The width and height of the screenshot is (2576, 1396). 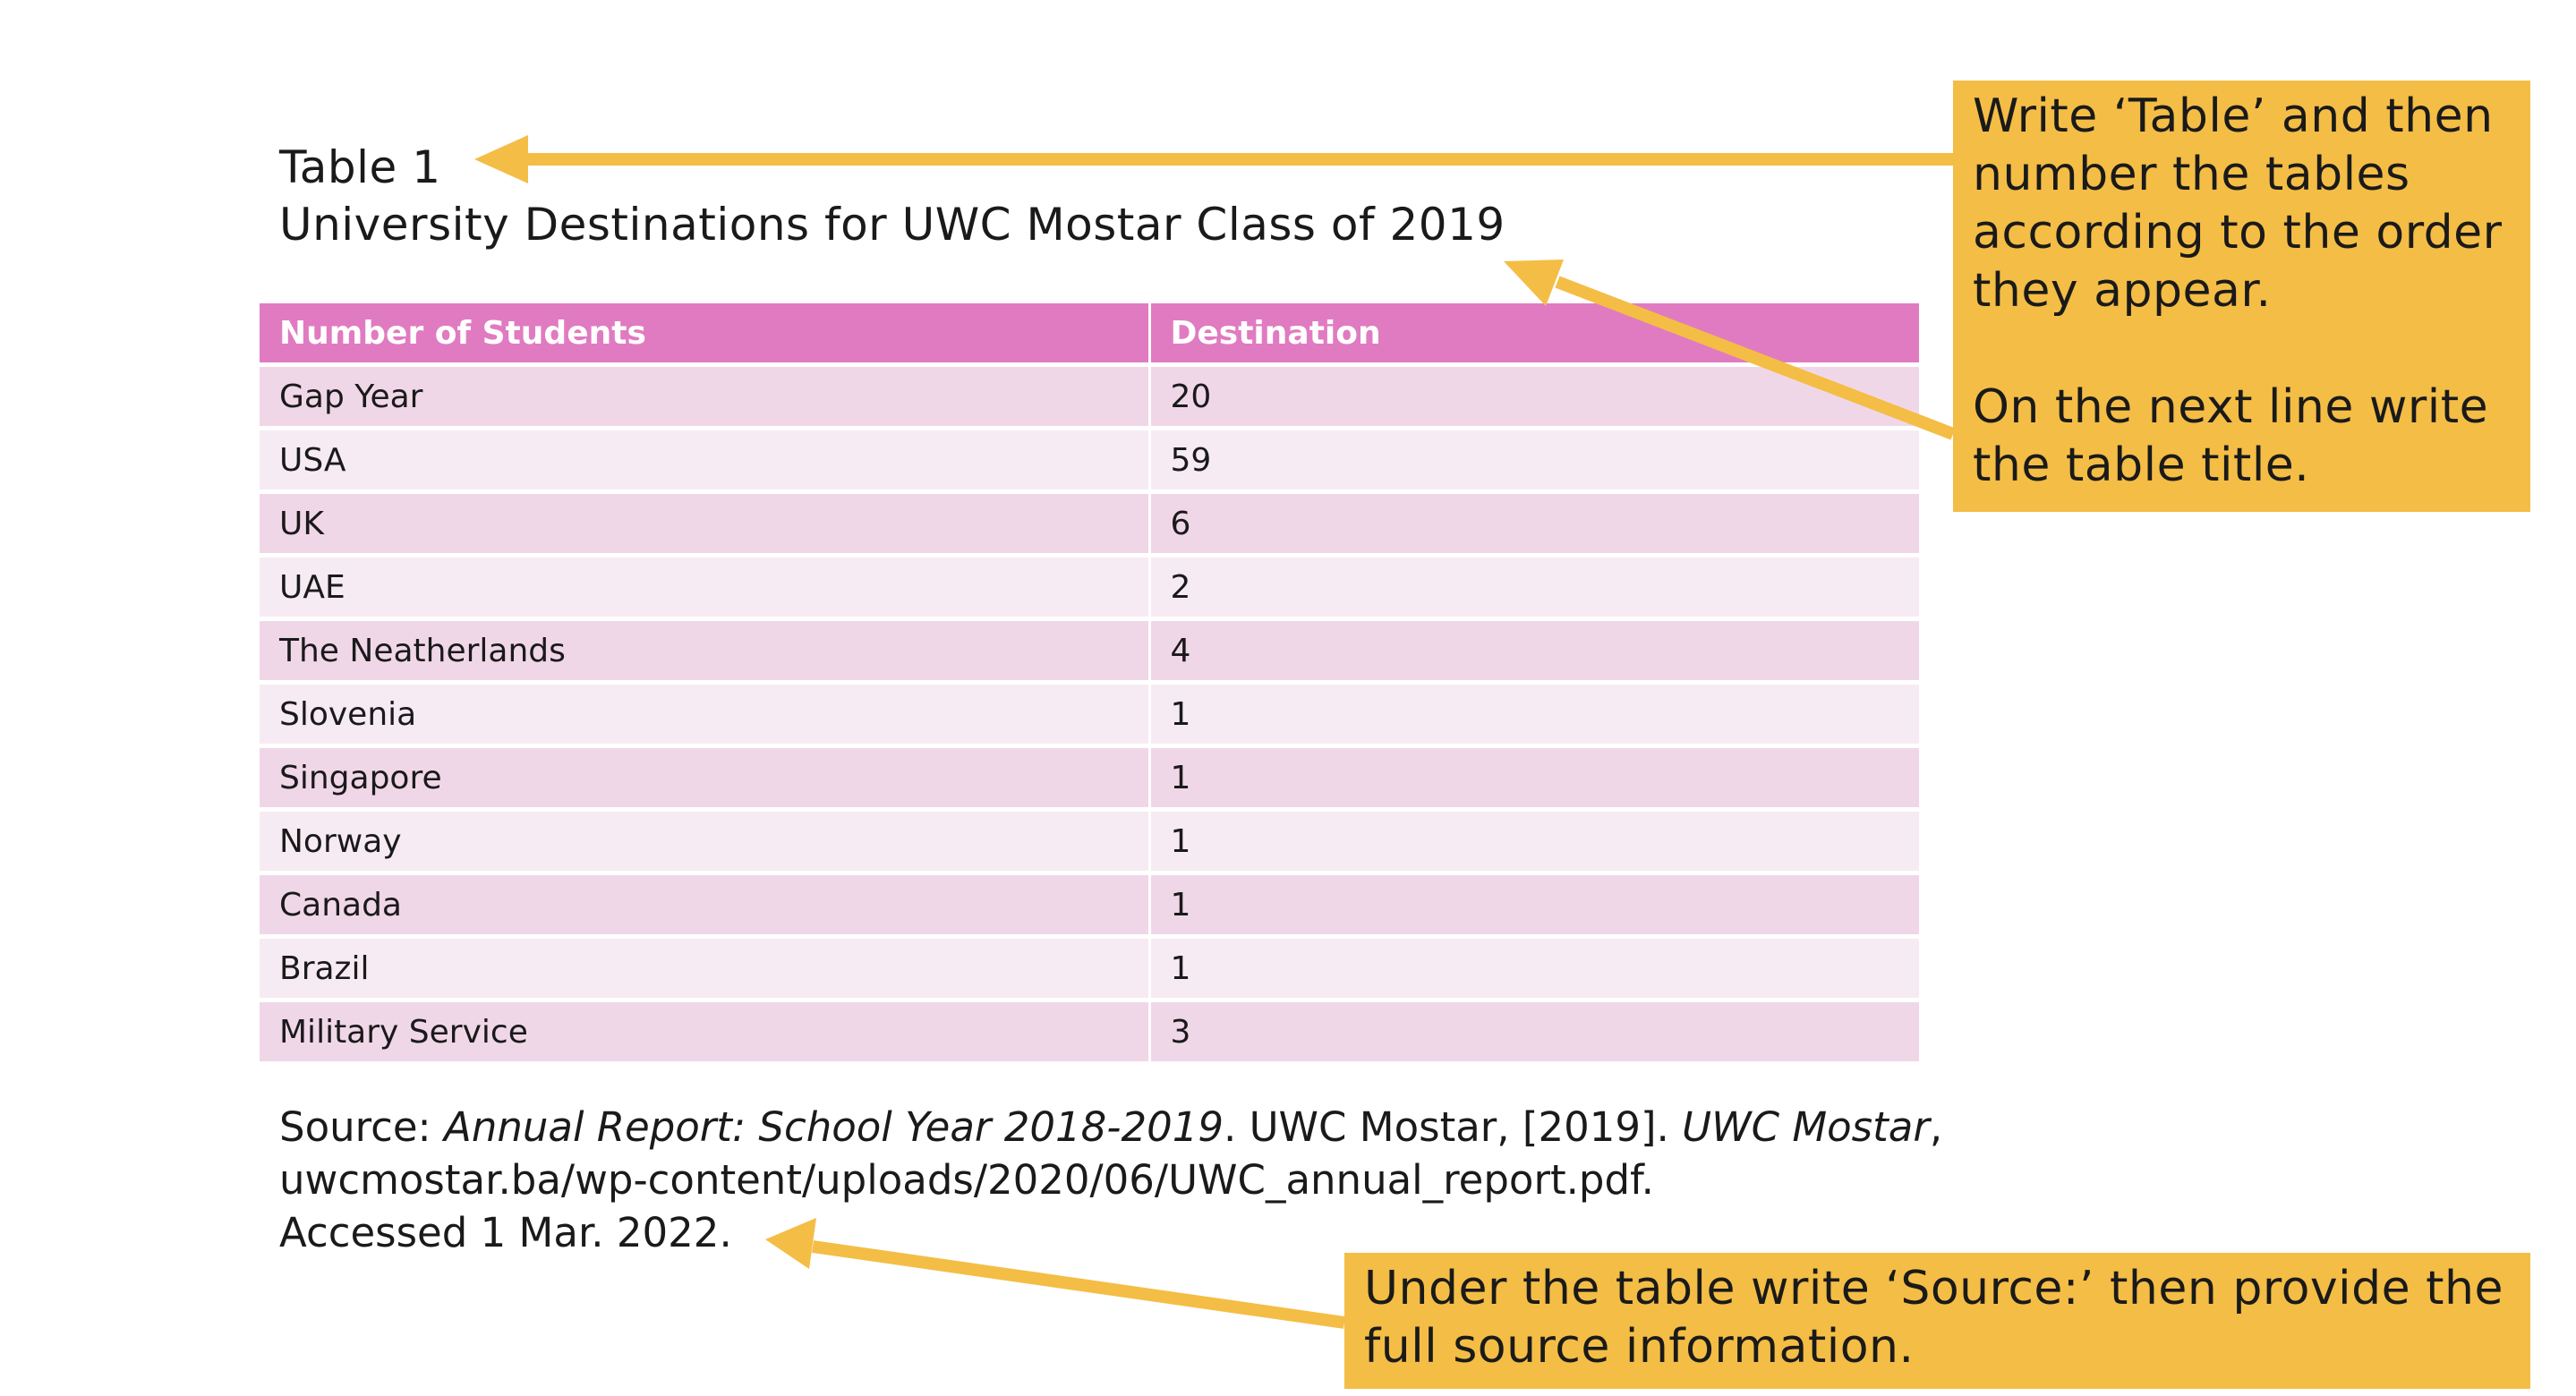 What do you see at coordinates (704, 1033) in the screenshot?
I see `table-cell: Military Service` at bounding box center [704, 1033].